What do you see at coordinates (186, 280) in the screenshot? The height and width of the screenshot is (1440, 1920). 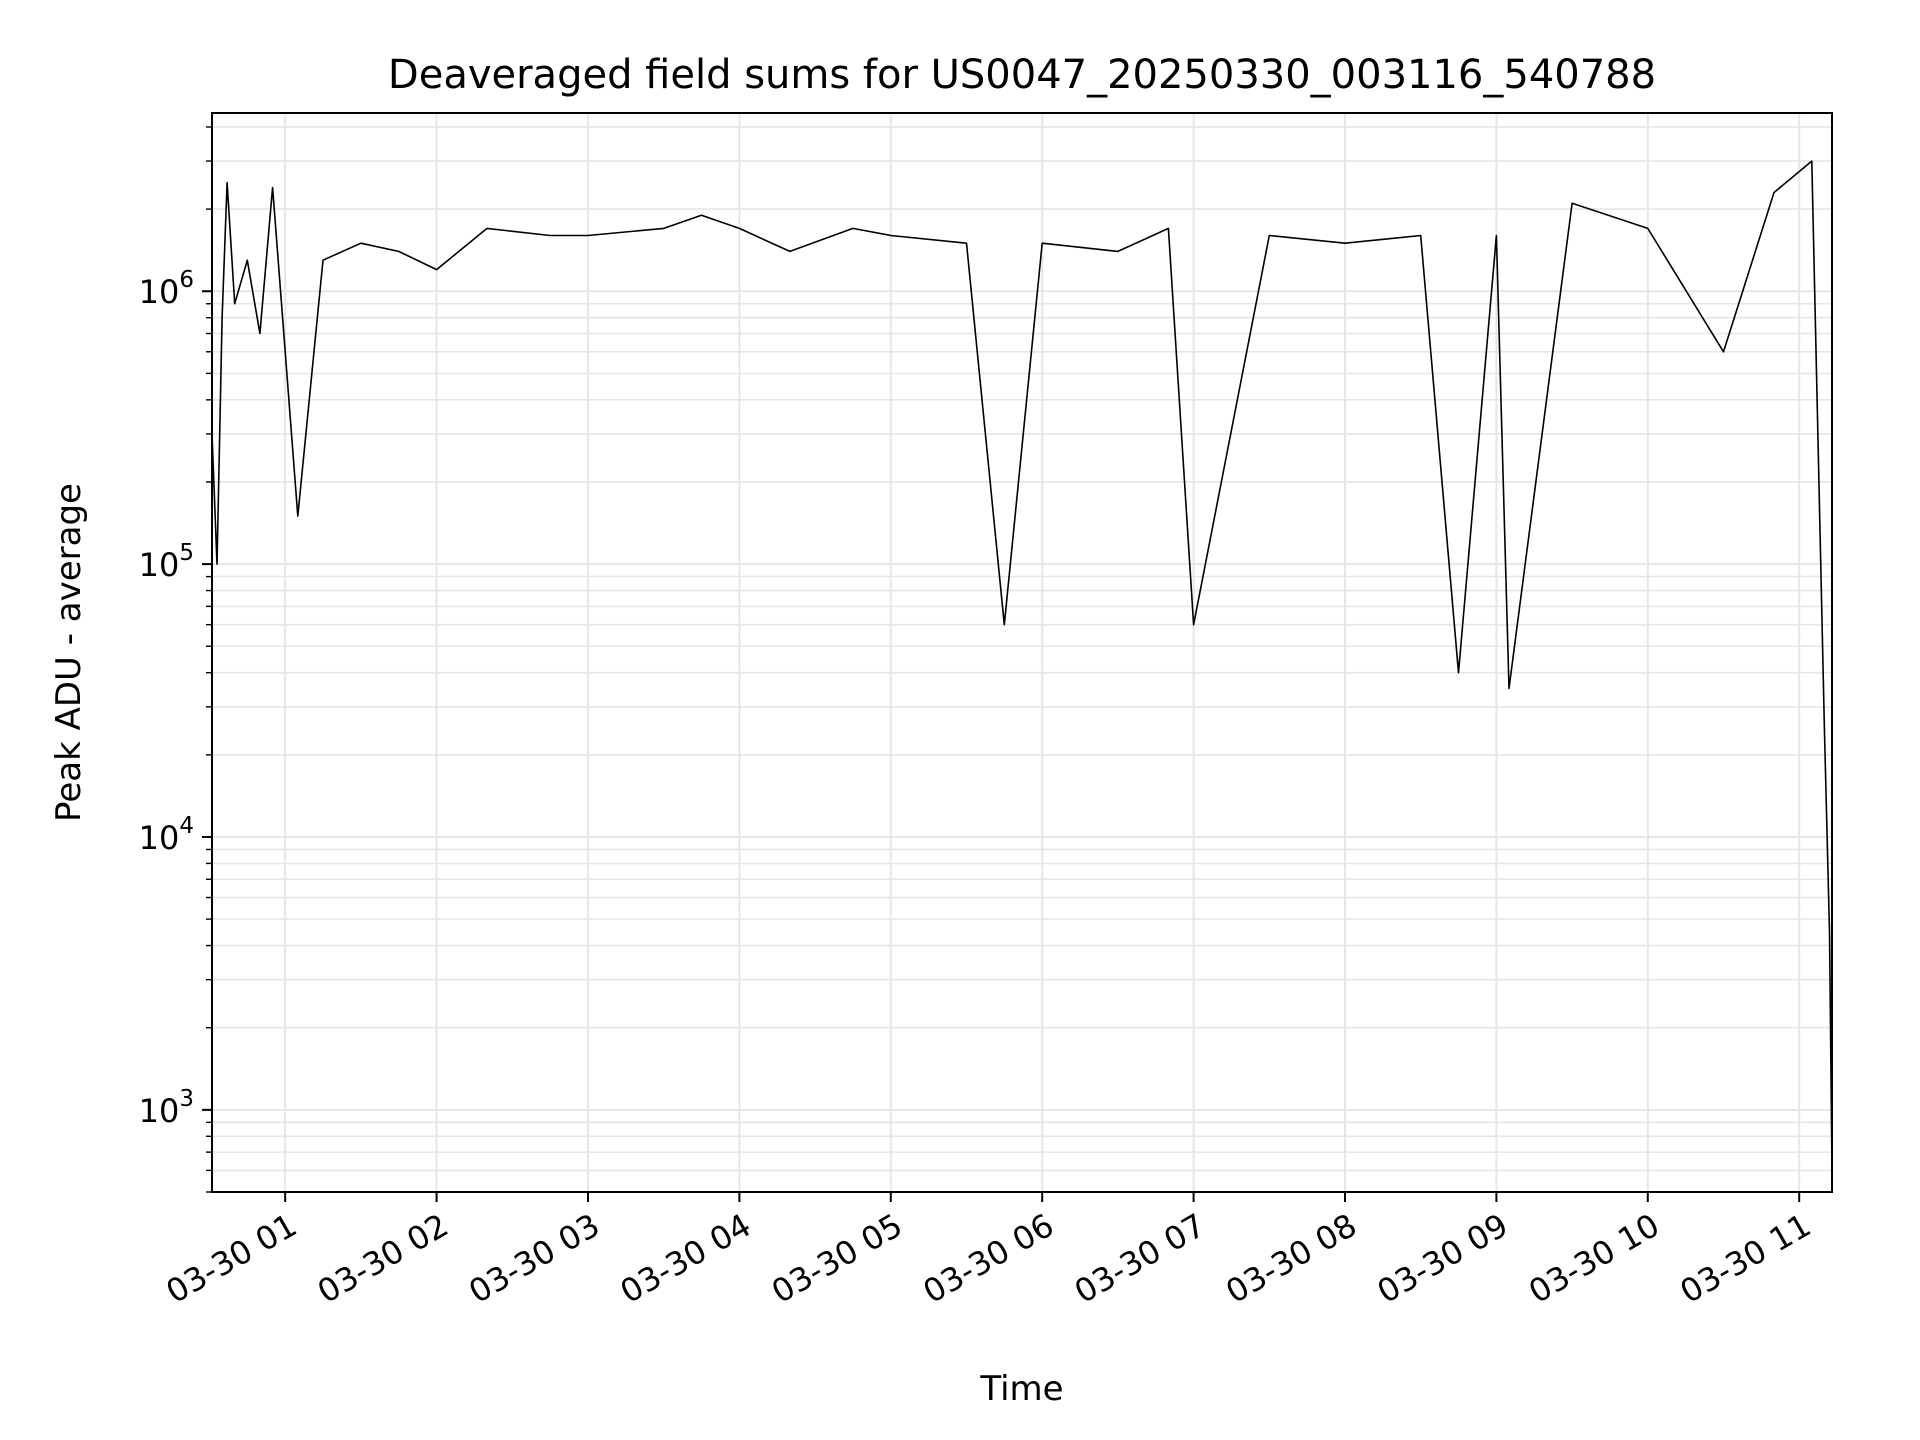 I see `y-tick-exponent: 6` at bounding box center [186, 280].